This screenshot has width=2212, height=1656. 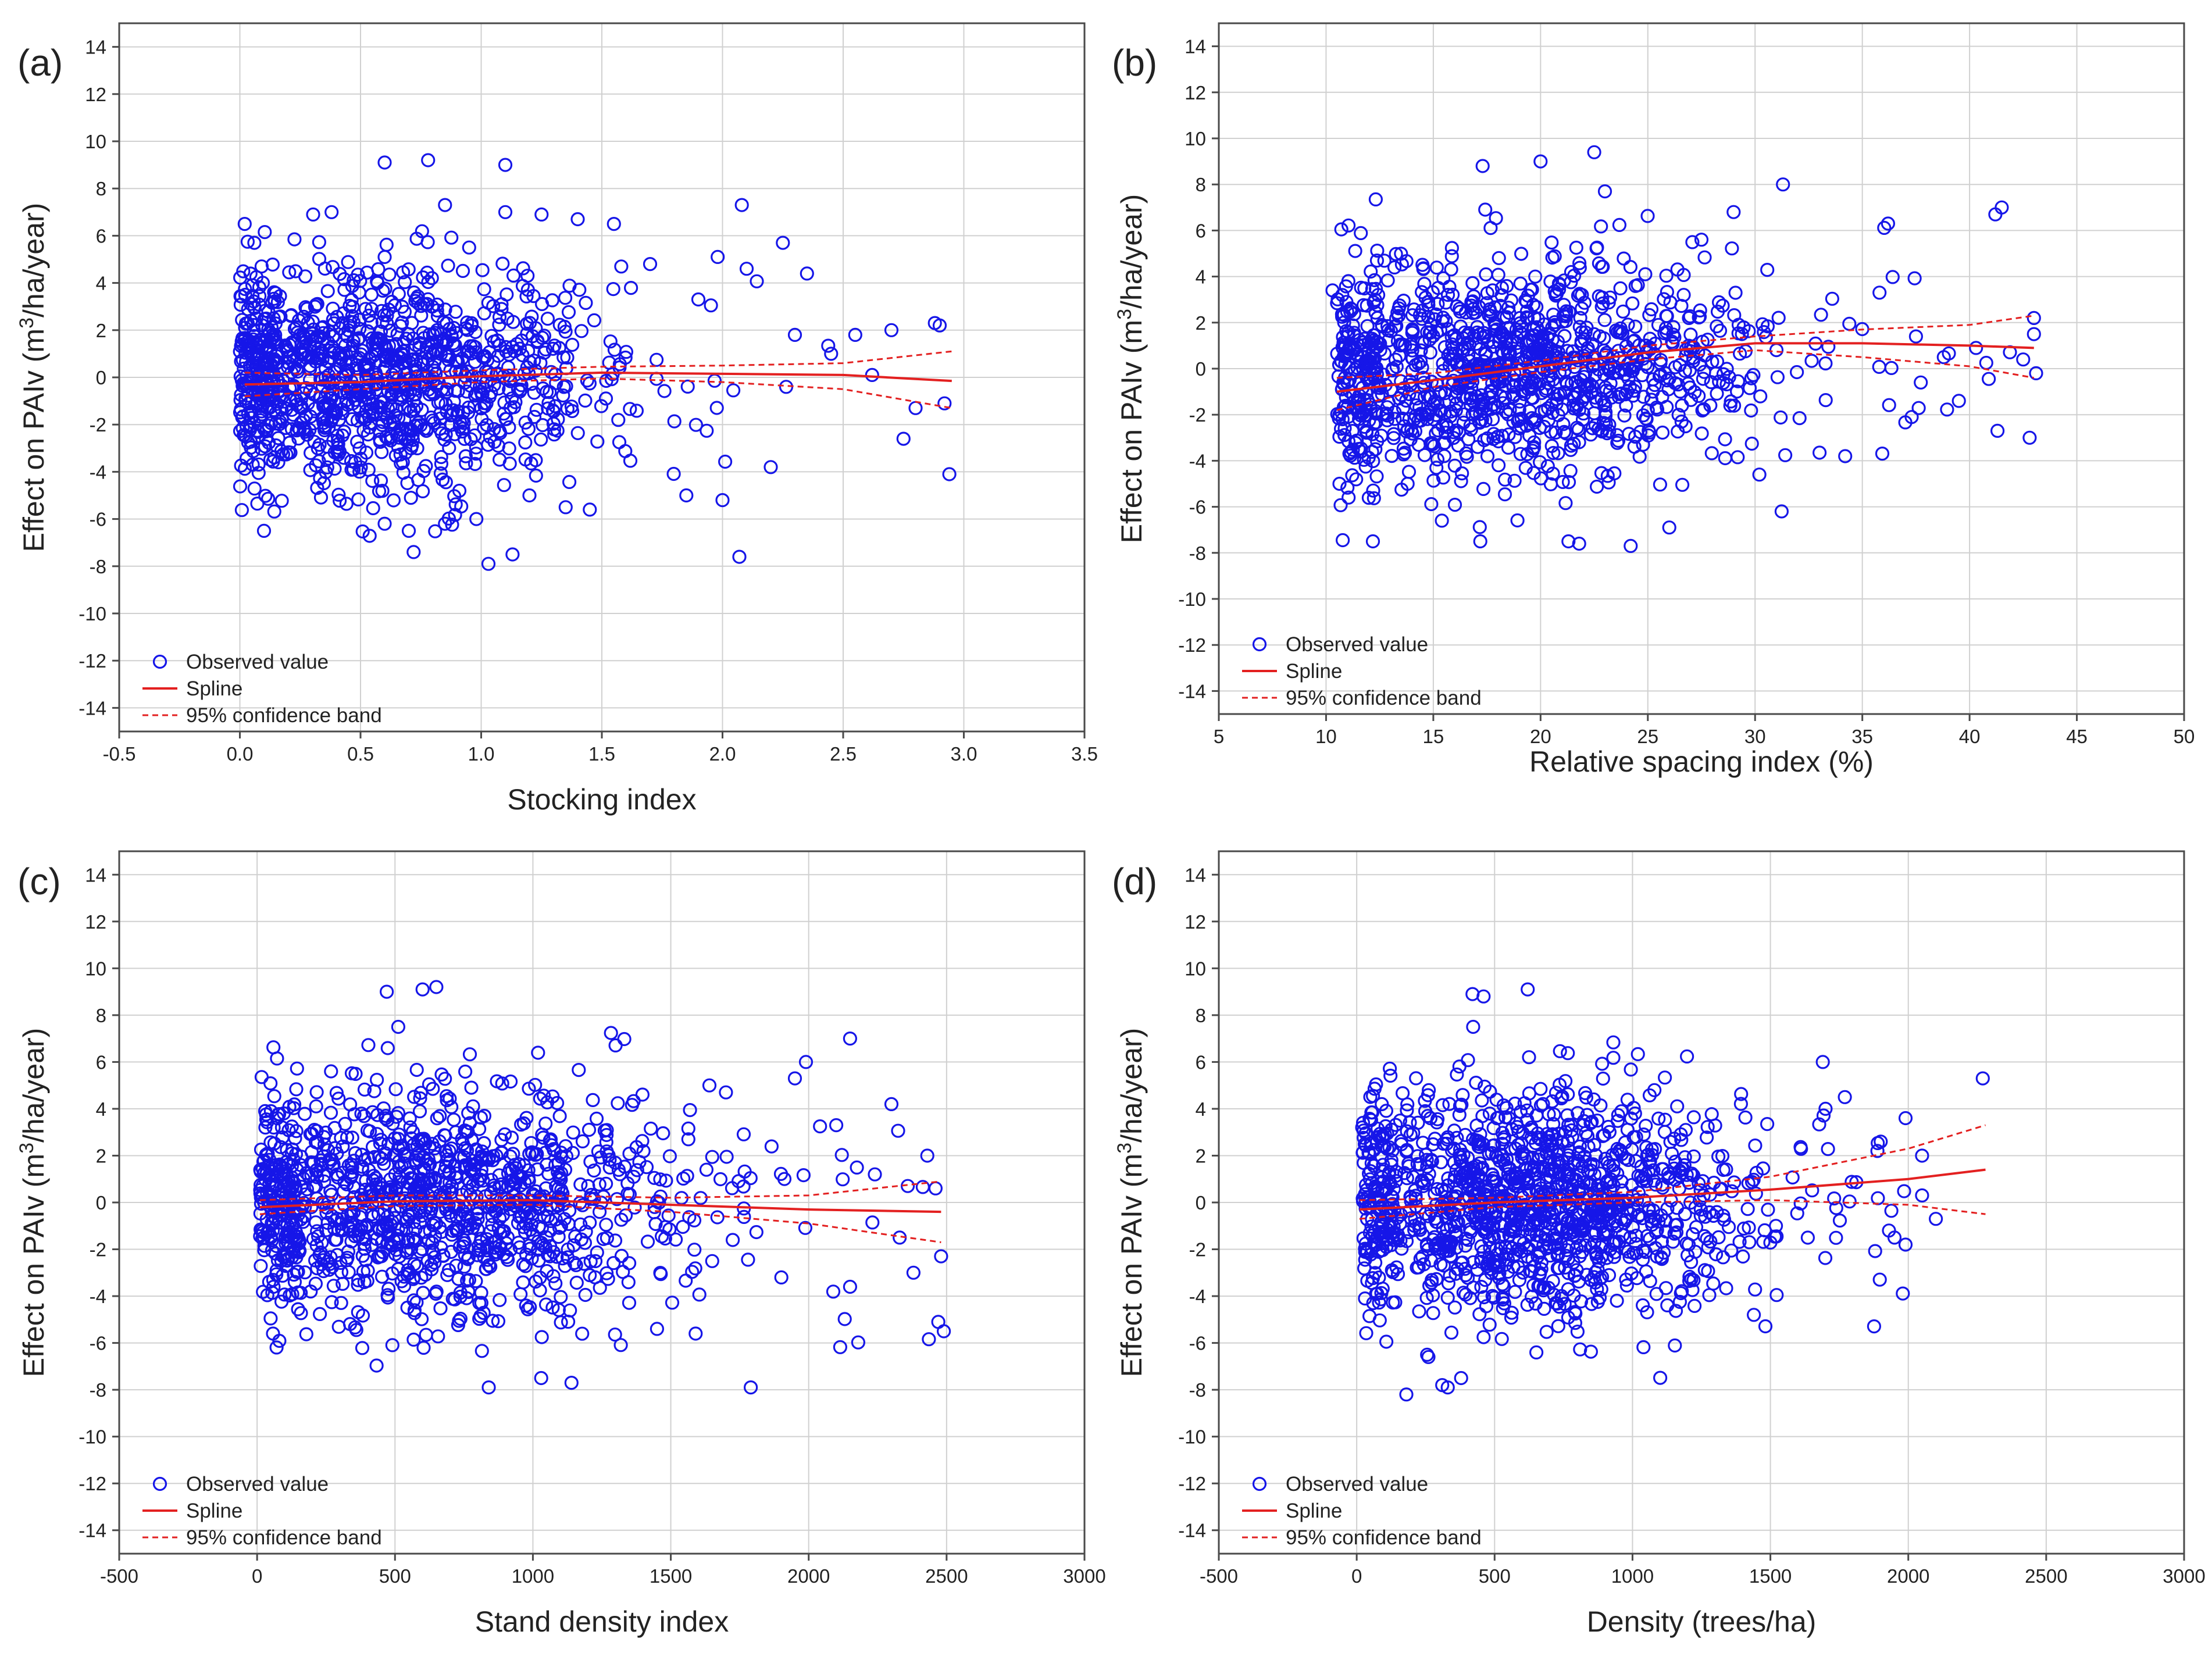 I want to click on x-tick-label: 500, so click(x=1495, y=1576).